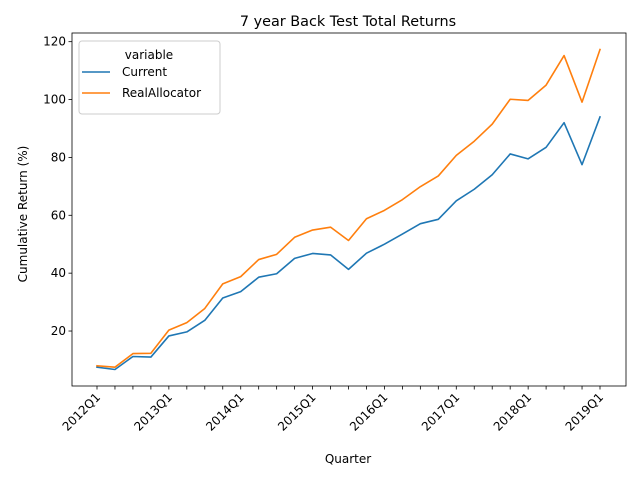  I want to click on legend-title: variable, so click(149, 55).